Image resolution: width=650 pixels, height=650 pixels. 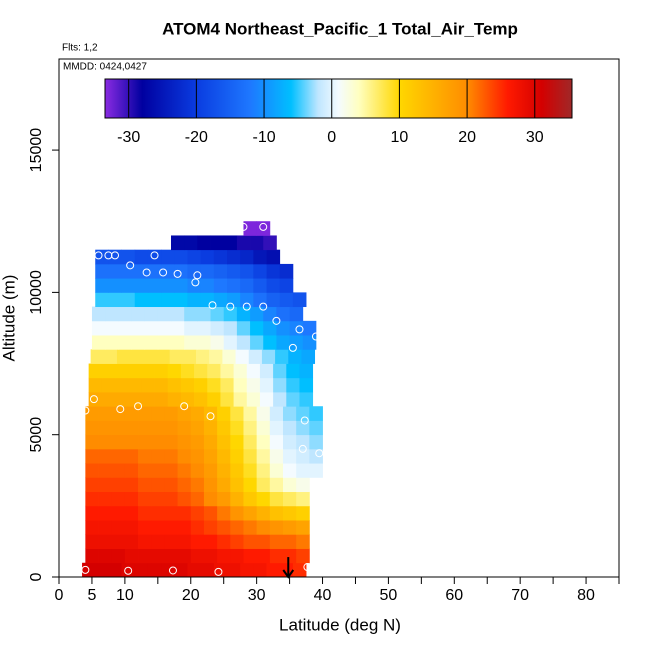 What do you see at coordinates (535, 137) in the screenshot?
I see `colorbar-tick-label: 30` at bounding box center [535, 137].